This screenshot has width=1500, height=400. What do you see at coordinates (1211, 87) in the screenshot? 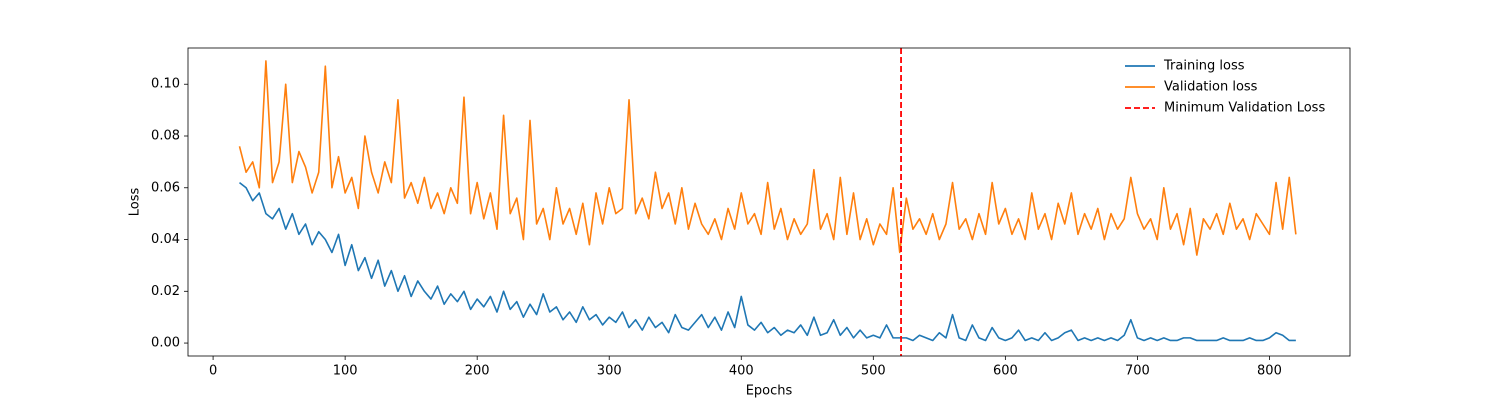
I see `legend-label: Validation loss` at bounding box center [1211, 87].